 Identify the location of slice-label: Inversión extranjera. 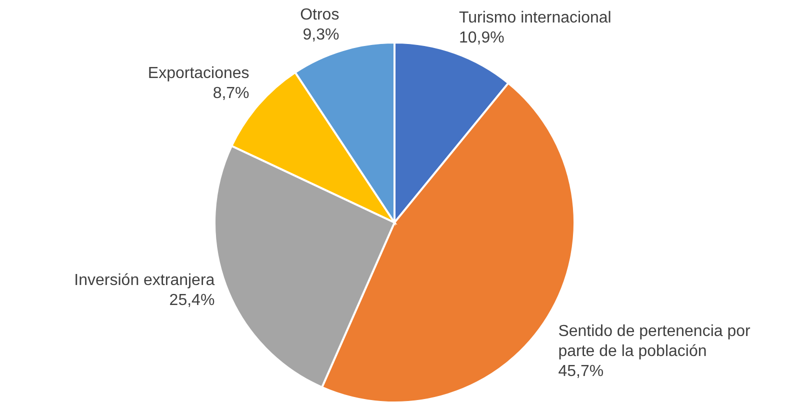
(144, 280).